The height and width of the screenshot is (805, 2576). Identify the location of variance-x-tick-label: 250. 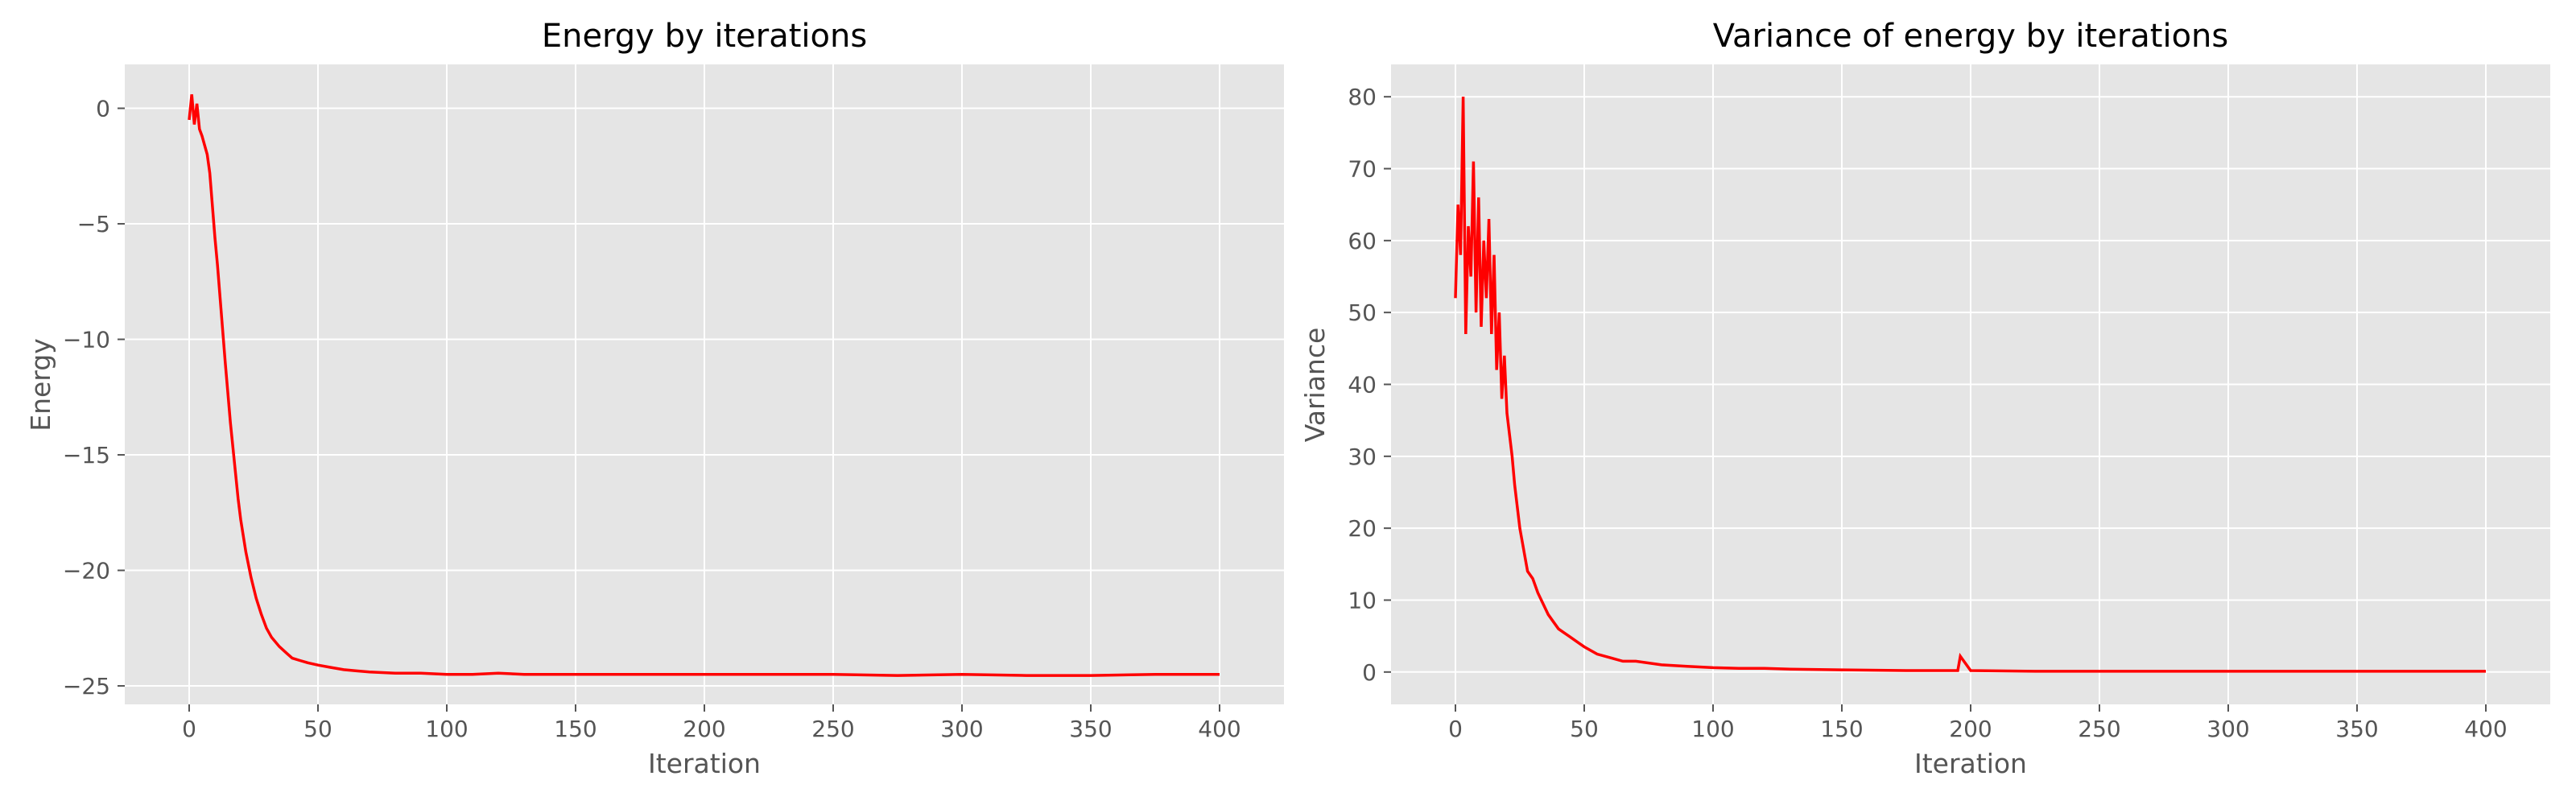
(2099, 729).